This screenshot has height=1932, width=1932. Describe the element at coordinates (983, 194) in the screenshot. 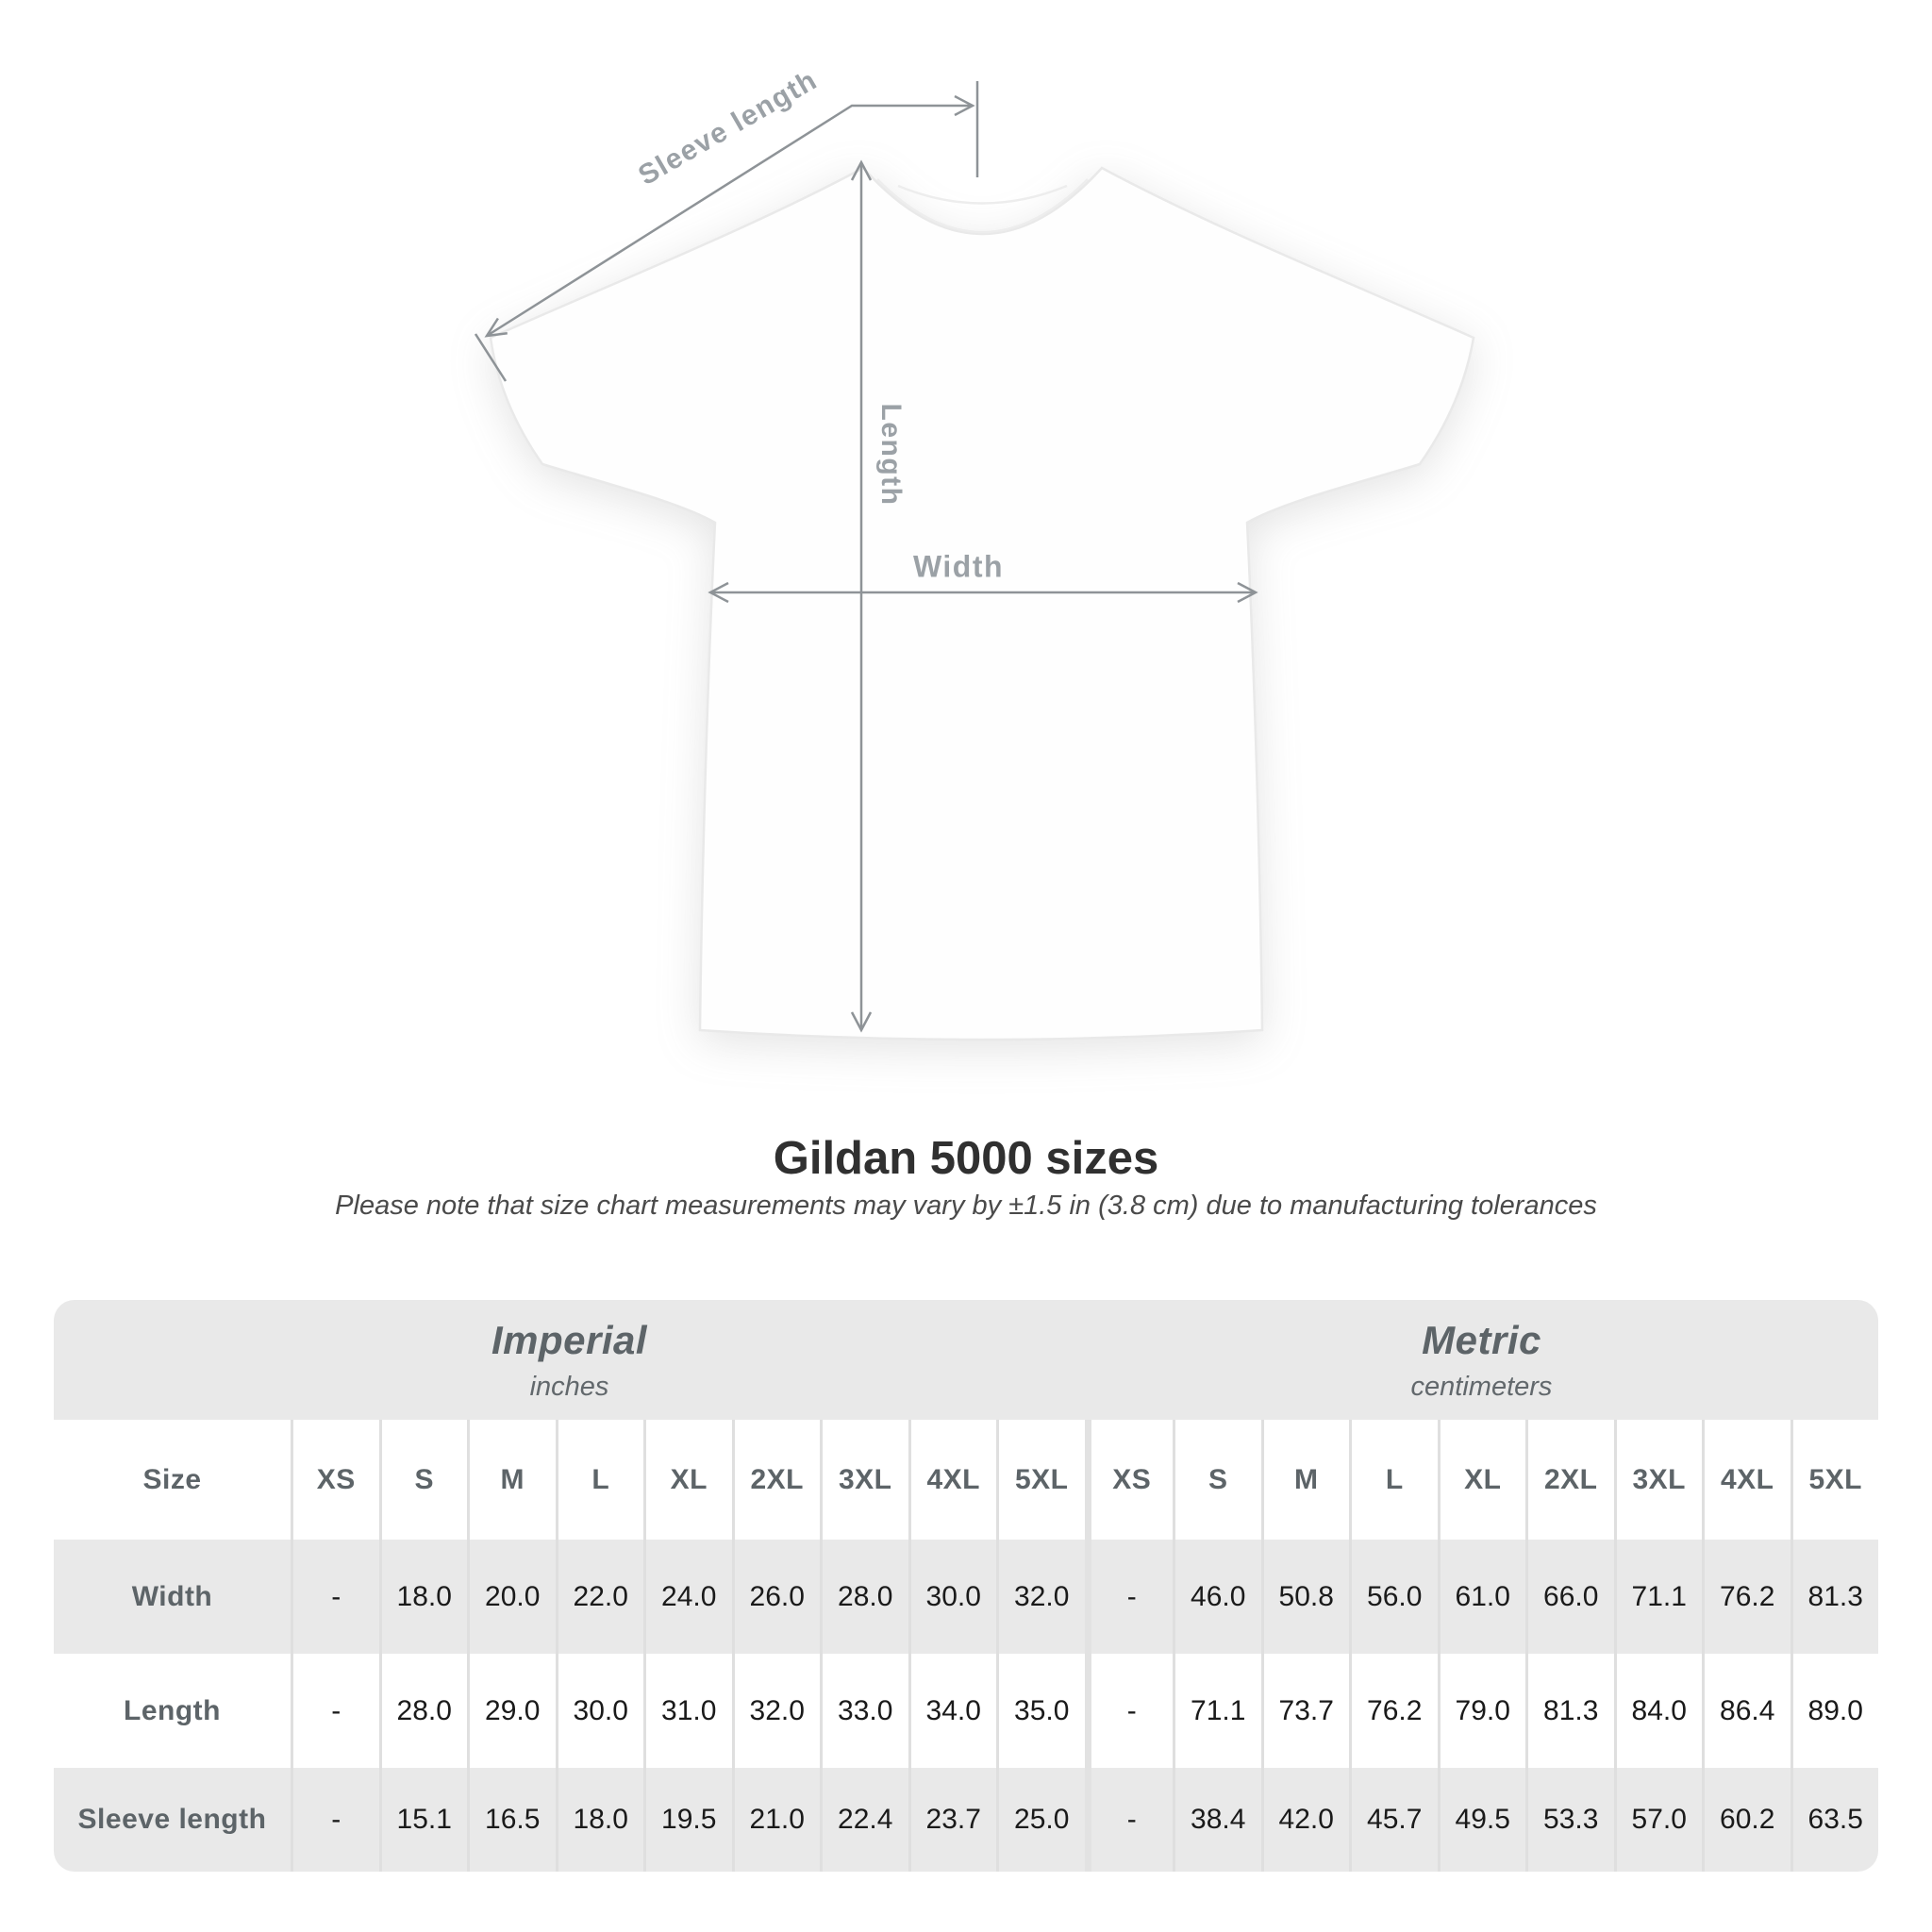

I see `collar-back-line` at that location.